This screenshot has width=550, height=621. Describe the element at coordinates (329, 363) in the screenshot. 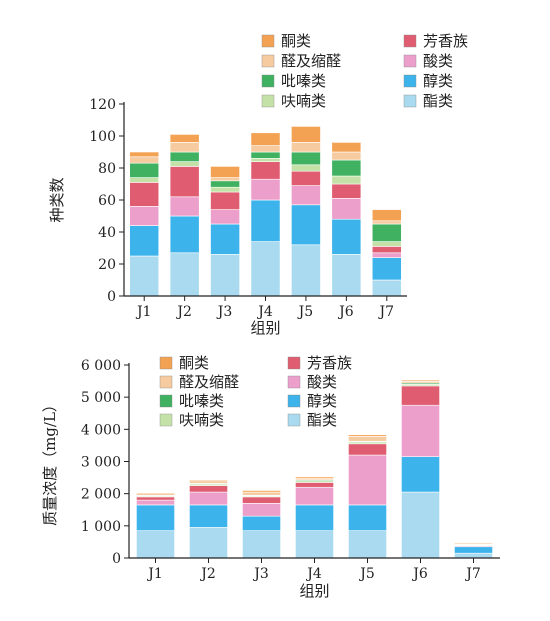

I see `chart2-legend-label: 芳香族` at that location.